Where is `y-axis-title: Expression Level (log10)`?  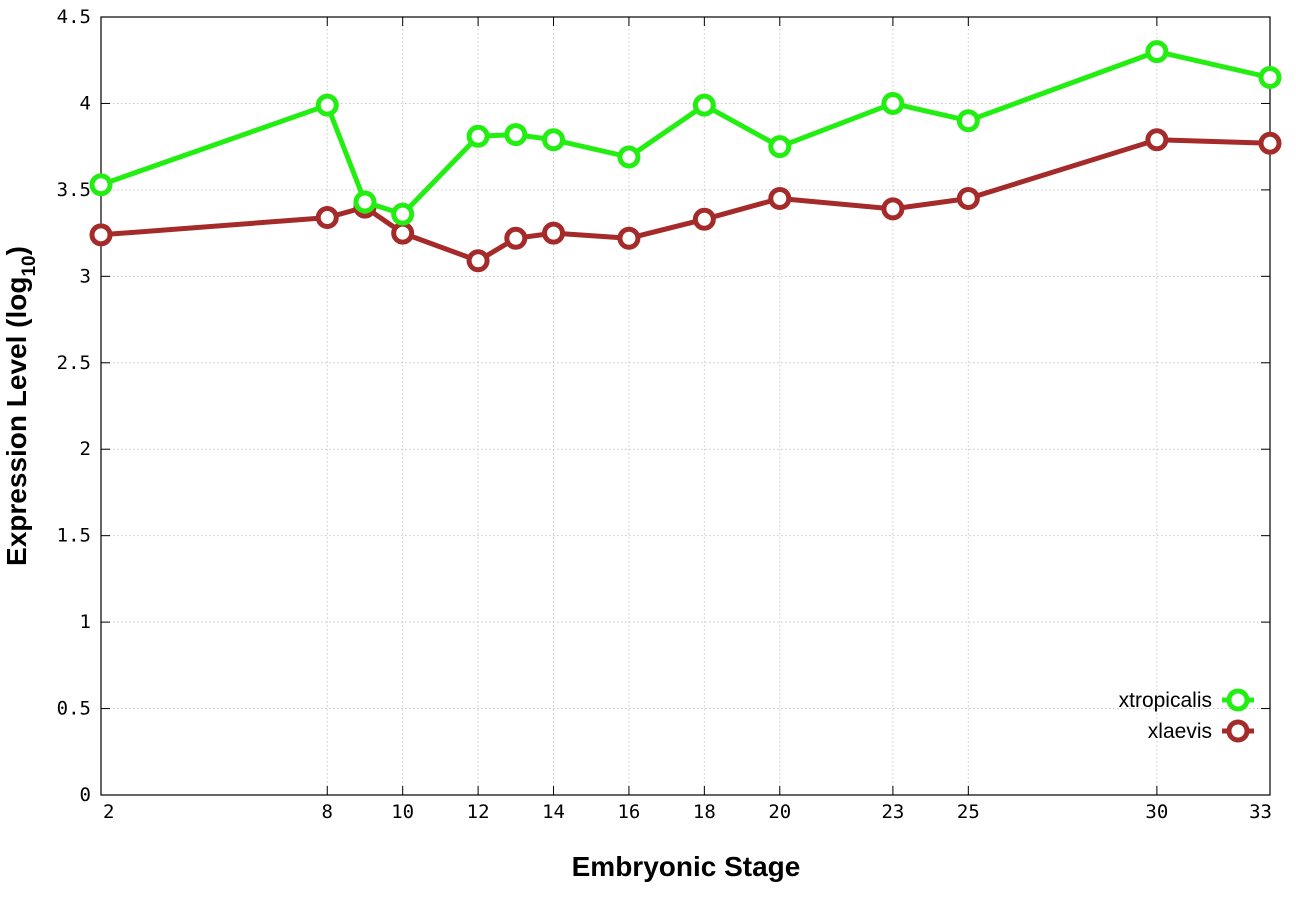 y-axis-title: Expression Level (log10) is located at coordinates (20, 406).